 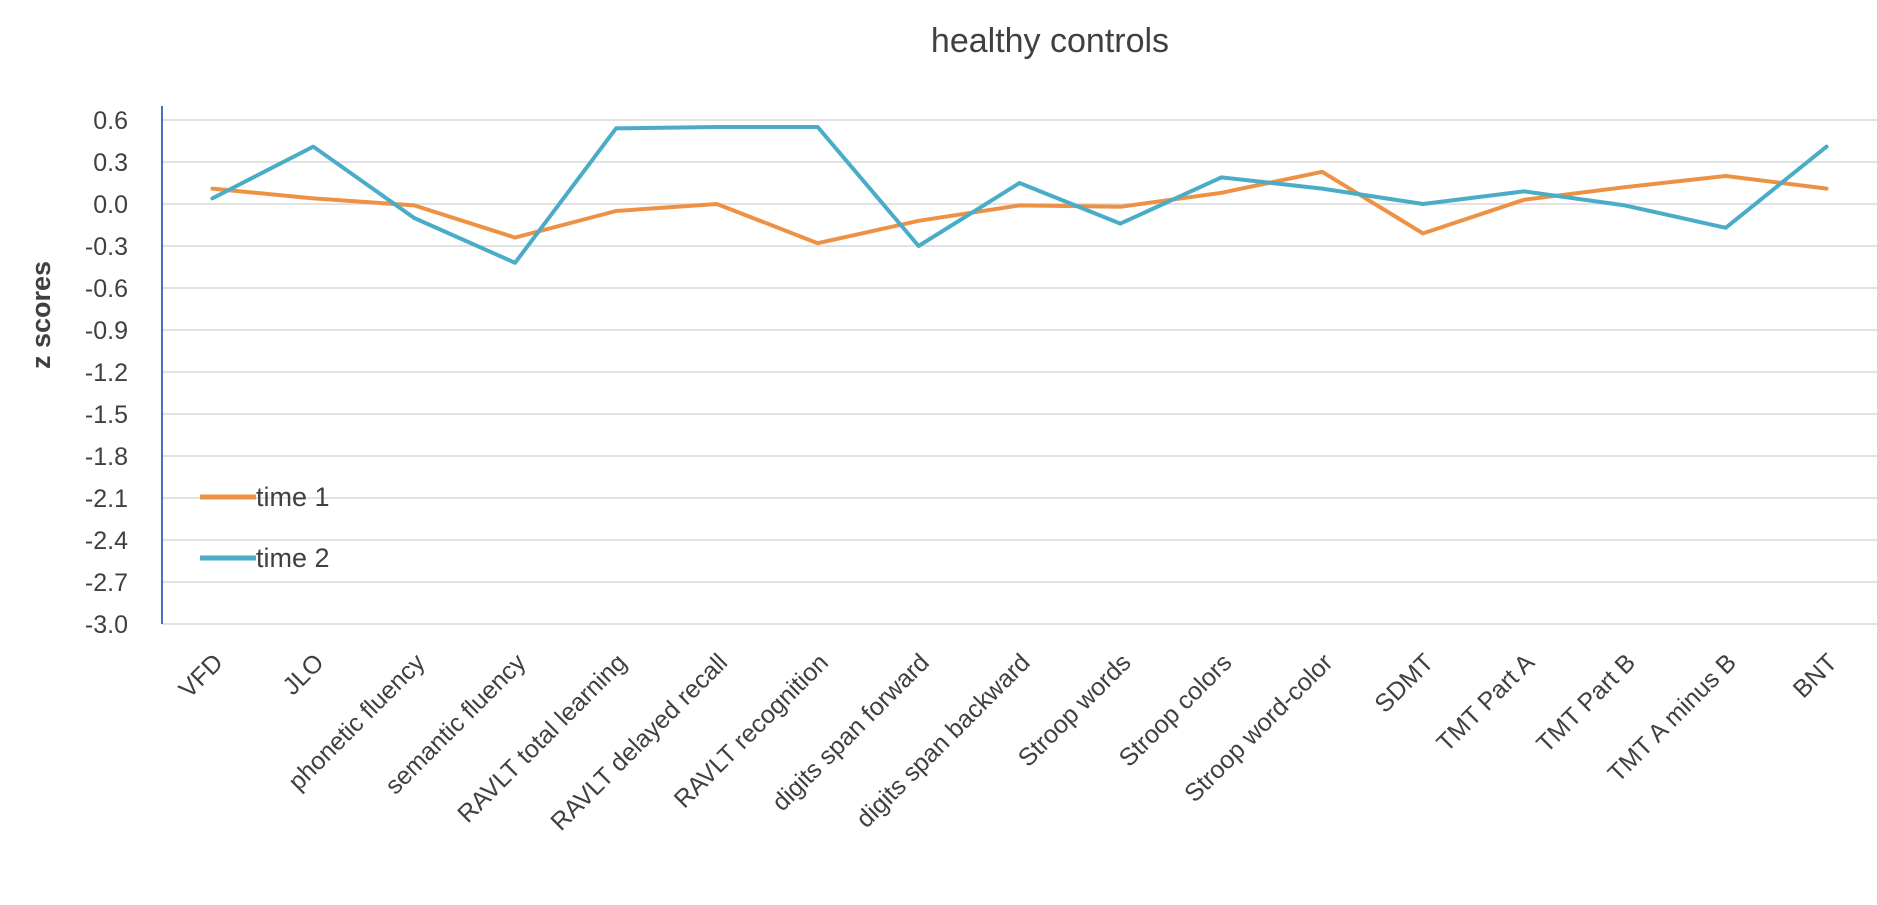 I want to click on x-tick-label: VFD, so click(x=201, y=675).